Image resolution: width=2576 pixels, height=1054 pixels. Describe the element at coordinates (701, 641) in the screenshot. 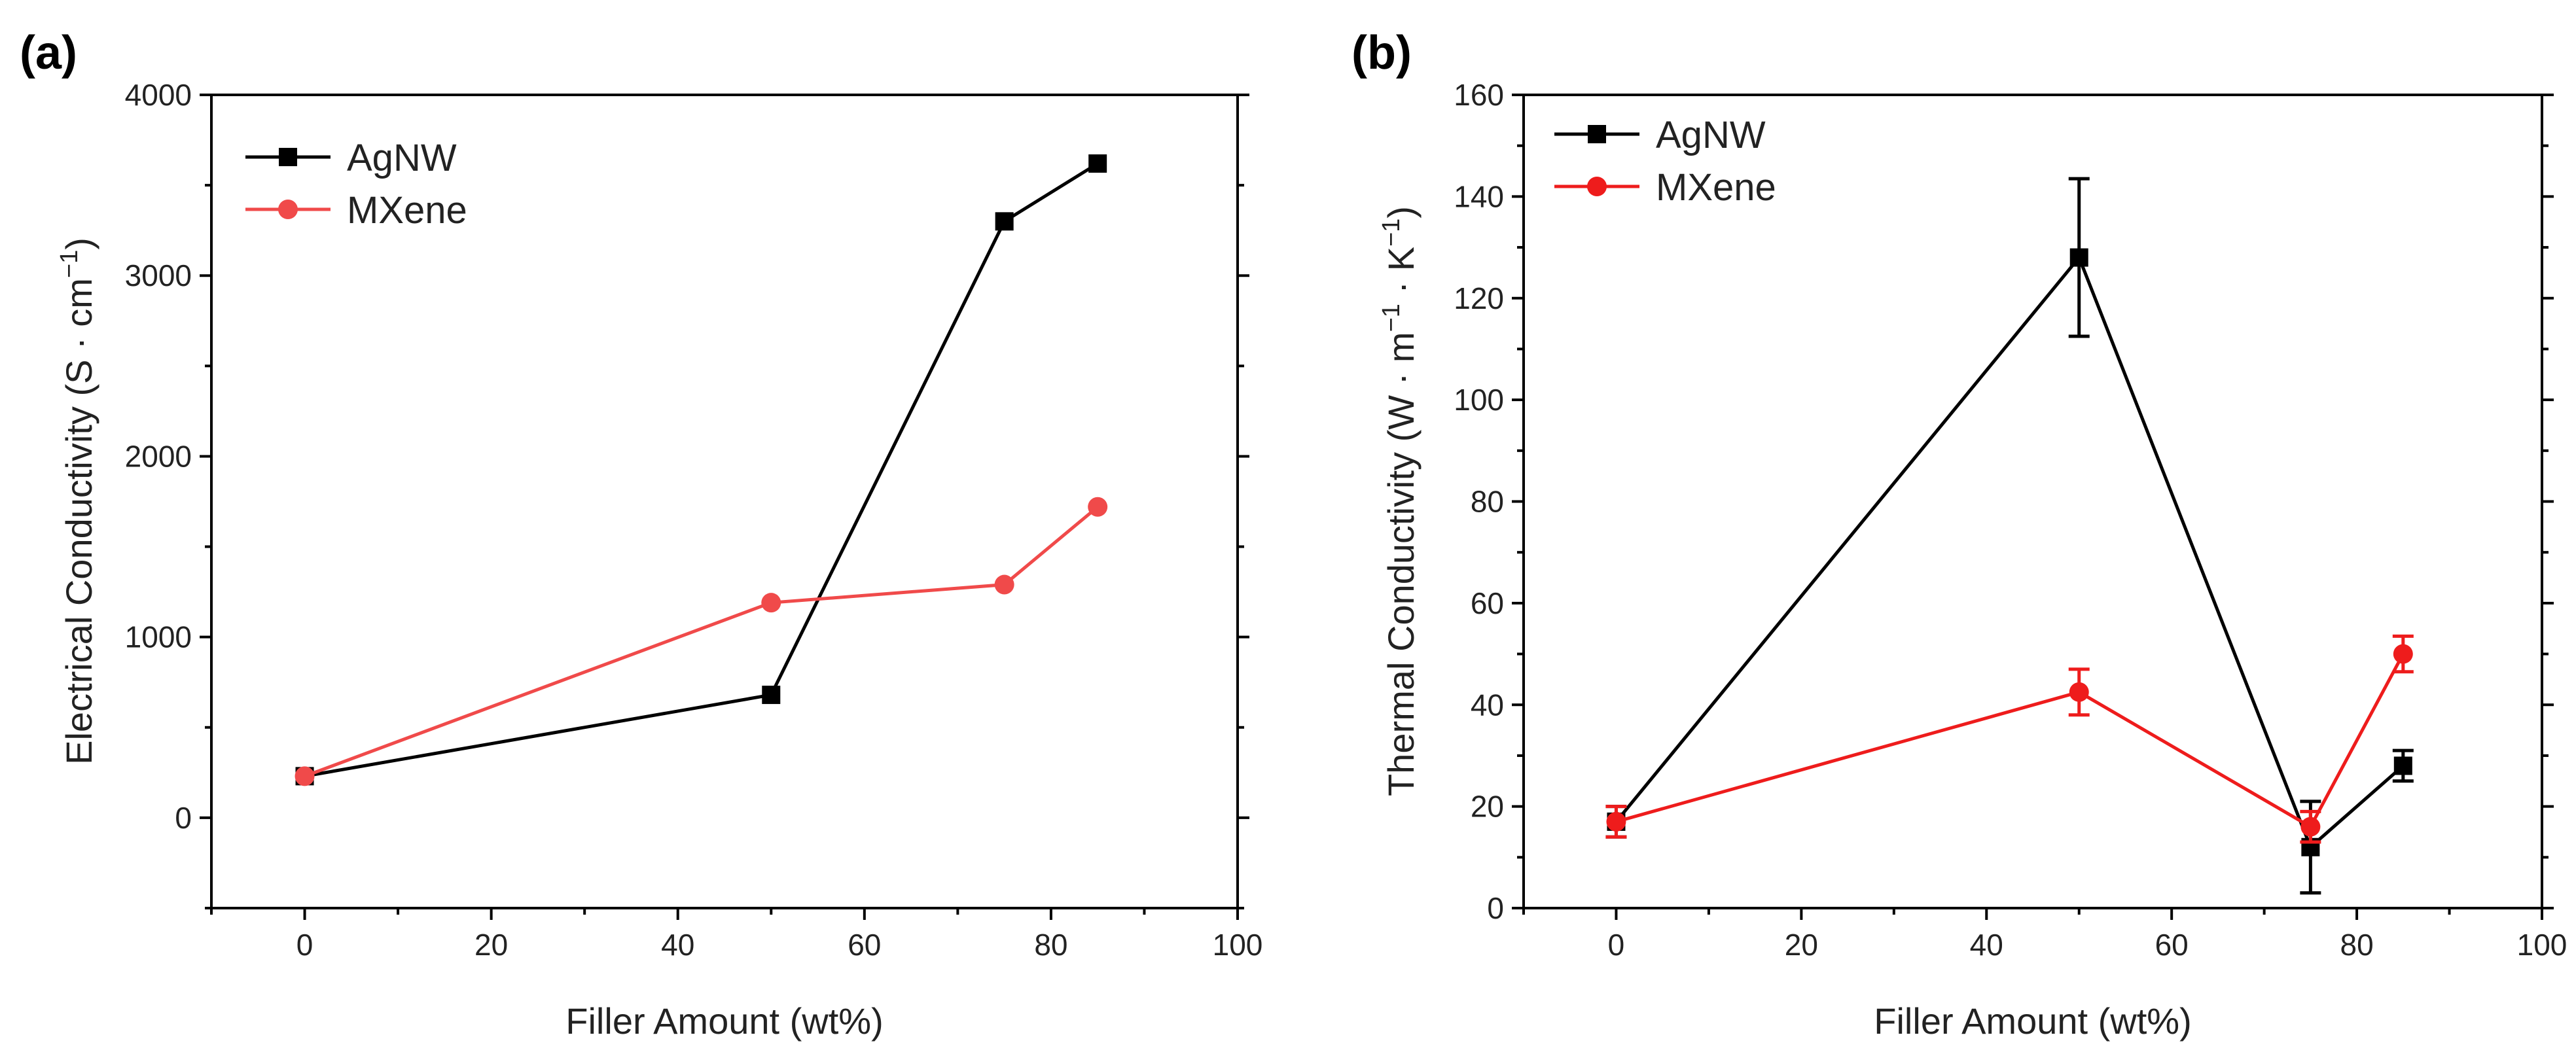

I see `series-line-a-mxene` at that location.